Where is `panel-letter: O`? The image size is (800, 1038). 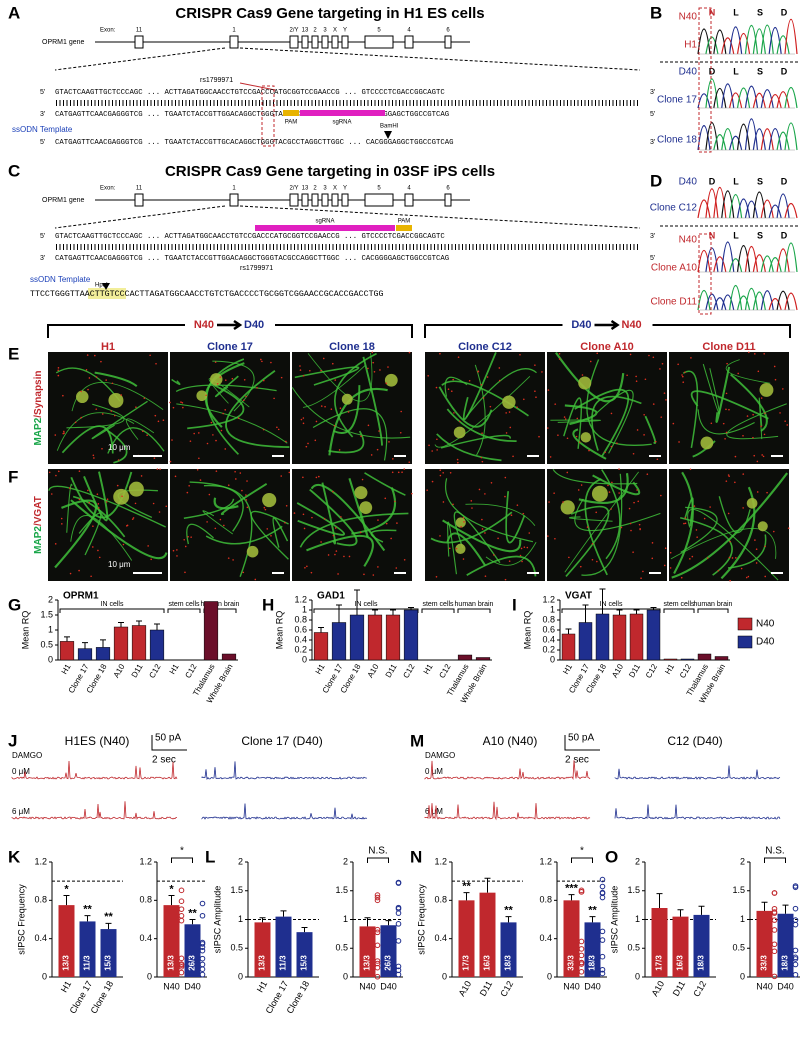
panel-letter: O is located at coordinates (611, 856).